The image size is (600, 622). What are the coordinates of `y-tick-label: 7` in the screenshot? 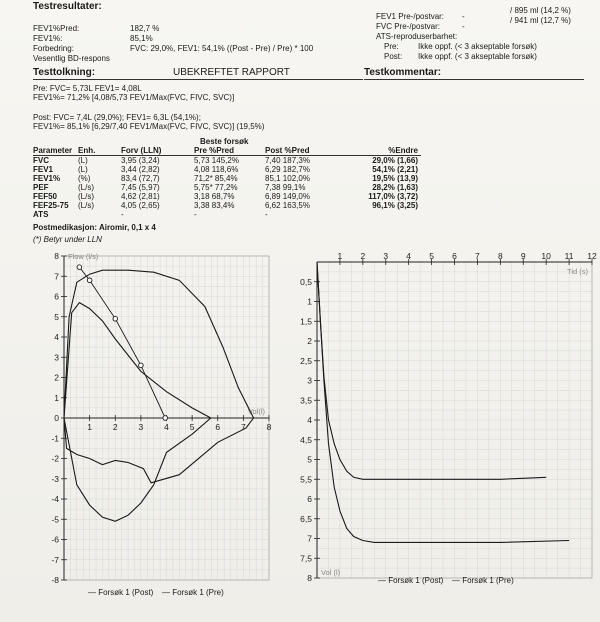 It's located at (56, 276).